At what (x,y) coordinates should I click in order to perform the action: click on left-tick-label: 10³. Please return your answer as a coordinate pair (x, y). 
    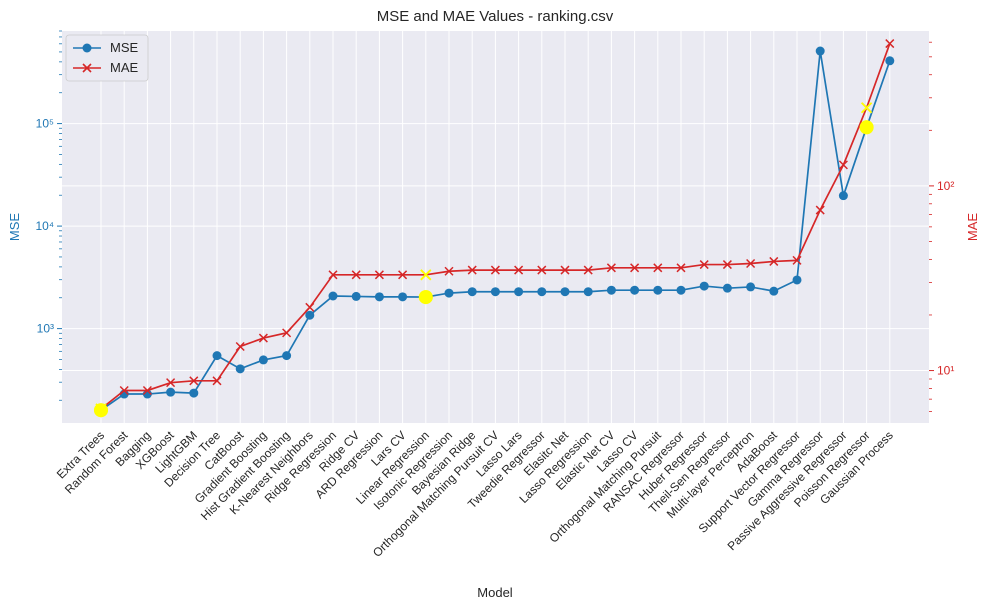
    Looking at the image, I should click on (45, 329).